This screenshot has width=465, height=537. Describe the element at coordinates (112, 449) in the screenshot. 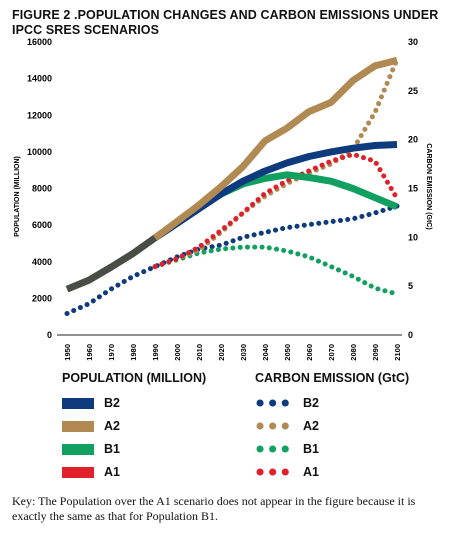

I see `legend-pop-b1-label: B1` at that location.